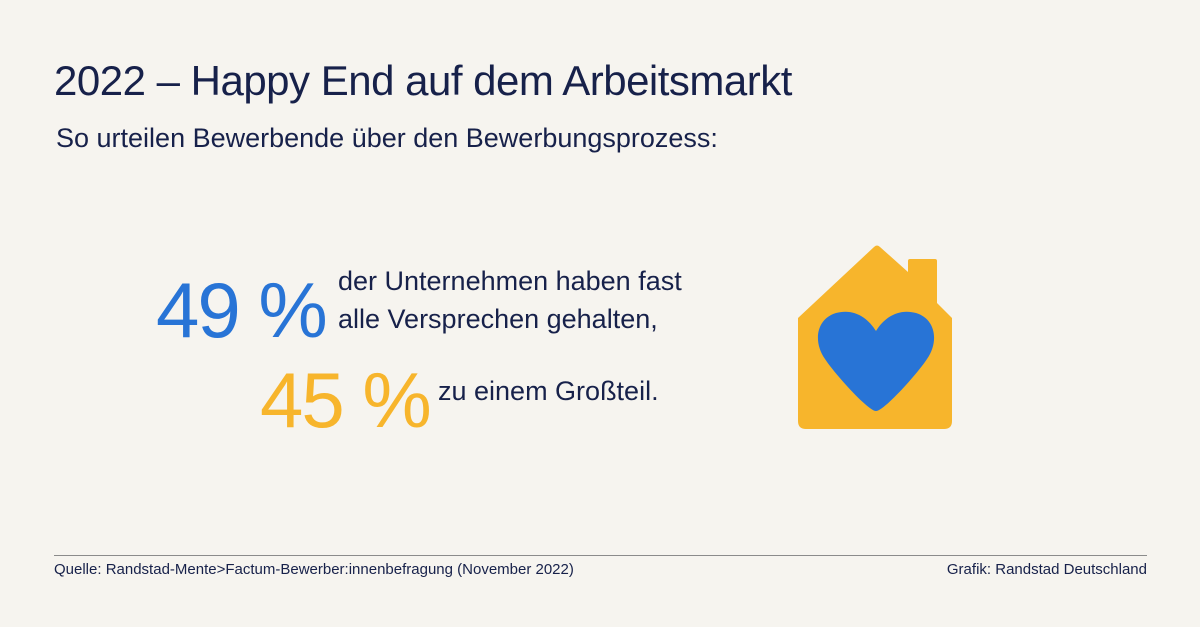  Describe the element at coordinates (346, 400) in the screenshot. I see `stat-value-promises-mostly: 45 %` at that location.